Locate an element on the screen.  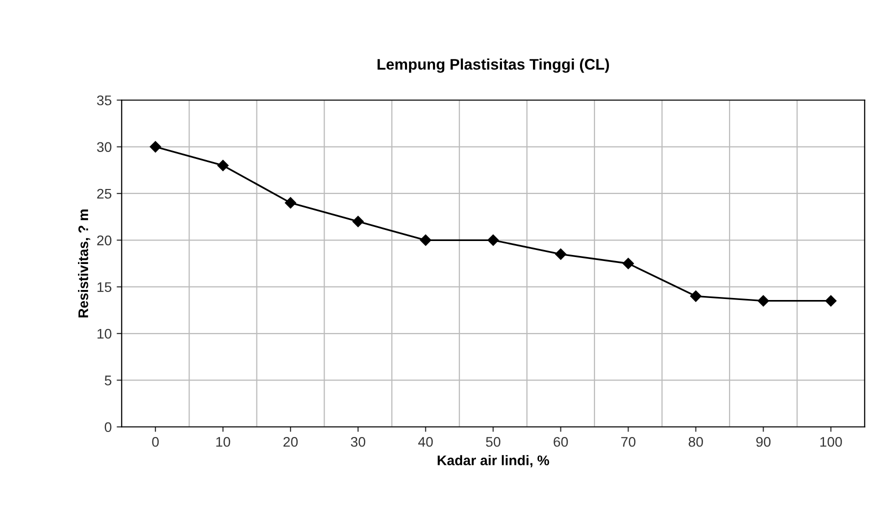
y-tick-label: 5 is located at coordinates (108, 381).